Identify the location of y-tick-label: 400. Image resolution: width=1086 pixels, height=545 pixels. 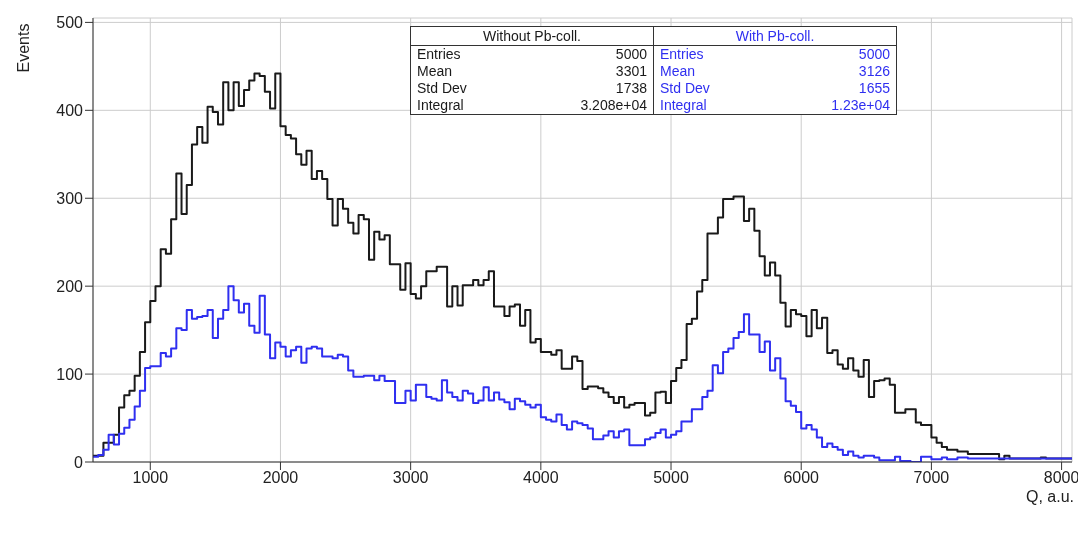
(70, 110).